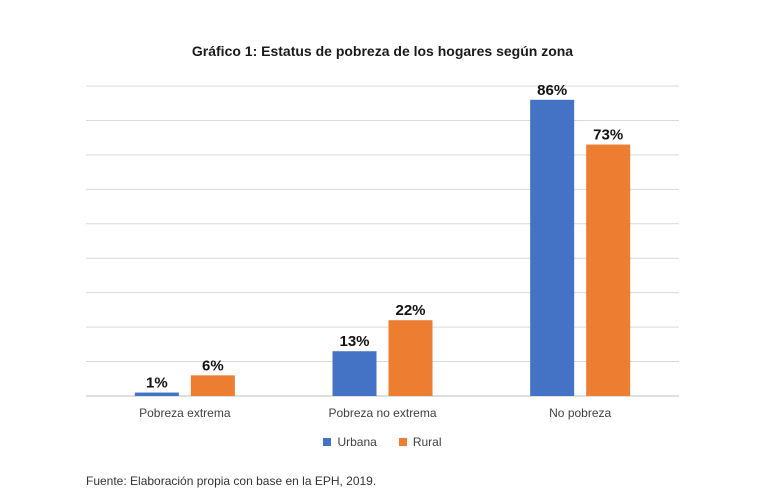 This screenshot has height=498, width=765. I want to click on data-label-urbana-2: 86%, so click(552, 90).